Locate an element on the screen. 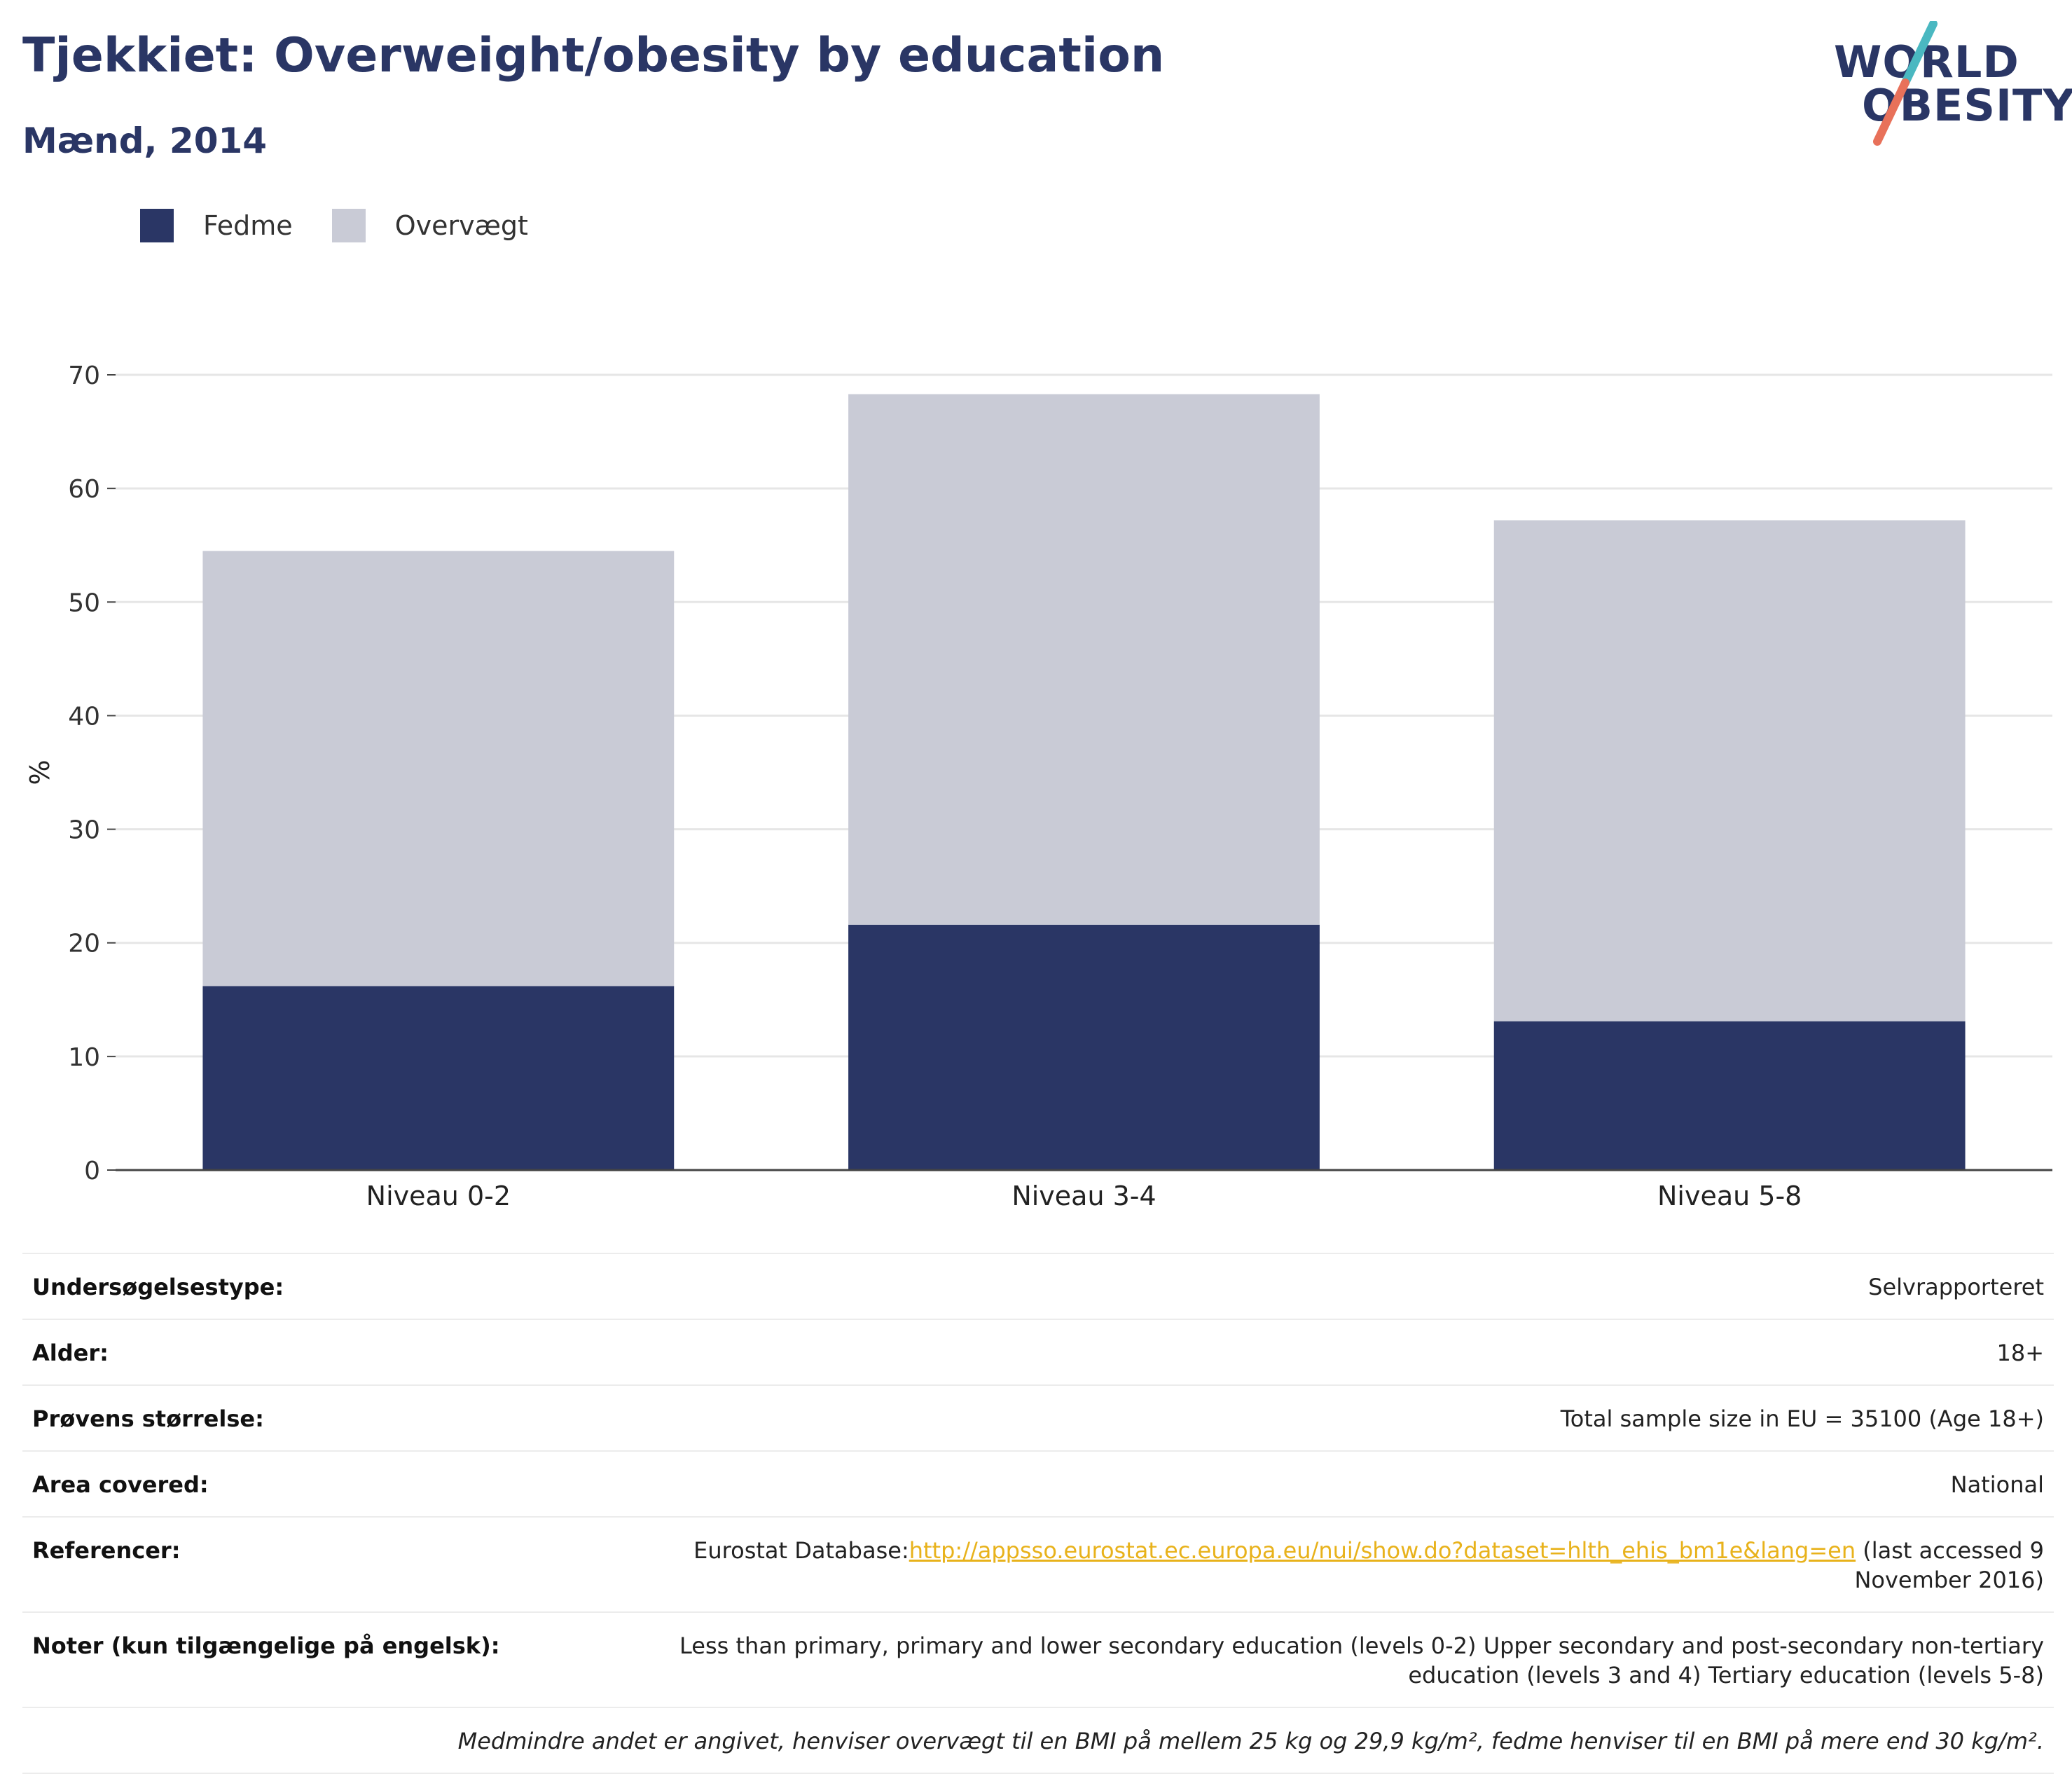 The image size is (2072, 1774). y-tick-label: 20 is located at coordinates (84, 944).